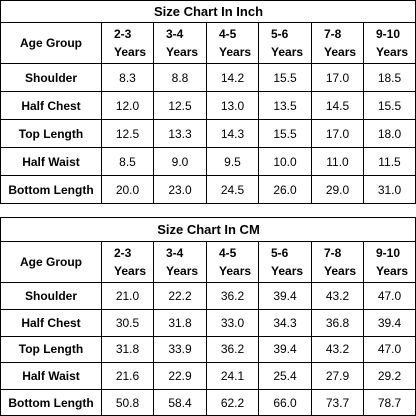 The height and width of the screenshot is (416, 416). I want to click on value-text: 14.3, so click(232, 133).